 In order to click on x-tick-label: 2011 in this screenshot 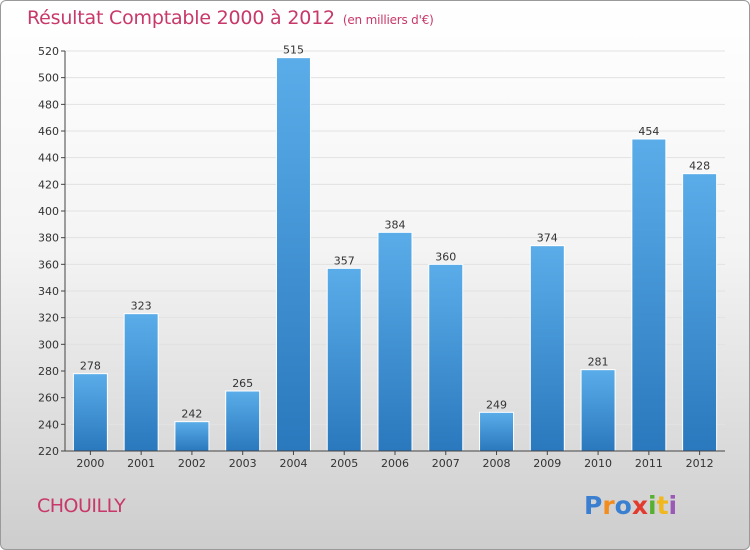, I will do `click(649, 463)`.